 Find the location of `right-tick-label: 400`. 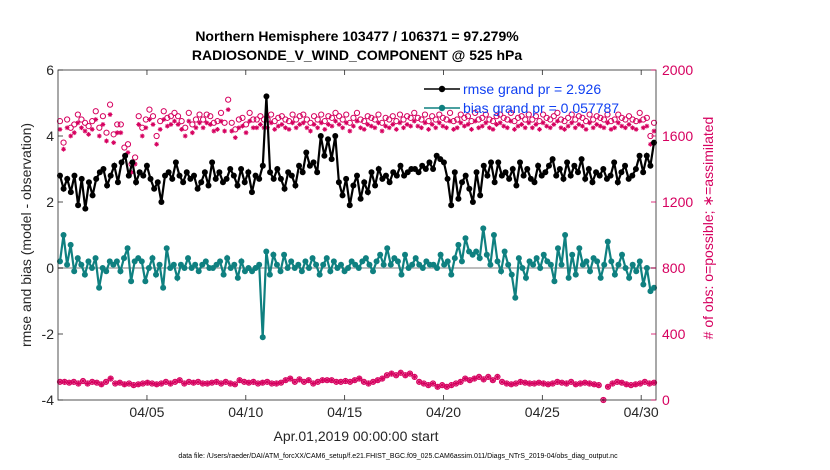

right-tick-label: 400 is located at coordinates (674, 334).